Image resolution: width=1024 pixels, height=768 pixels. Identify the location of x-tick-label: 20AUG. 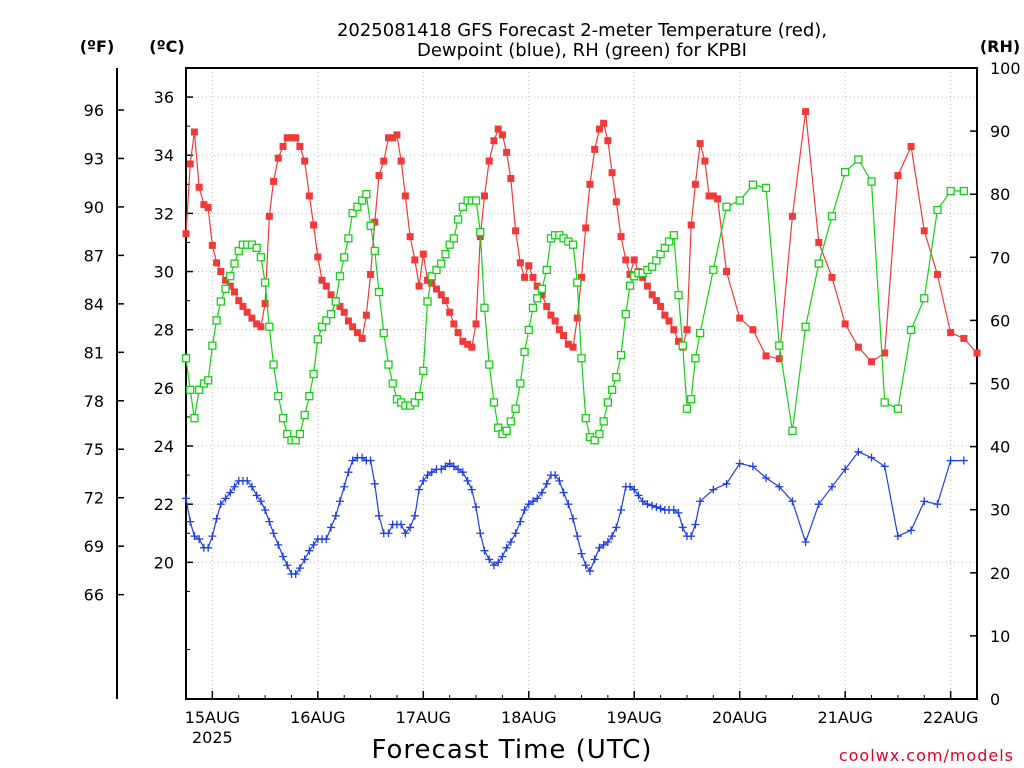
(739, 717).